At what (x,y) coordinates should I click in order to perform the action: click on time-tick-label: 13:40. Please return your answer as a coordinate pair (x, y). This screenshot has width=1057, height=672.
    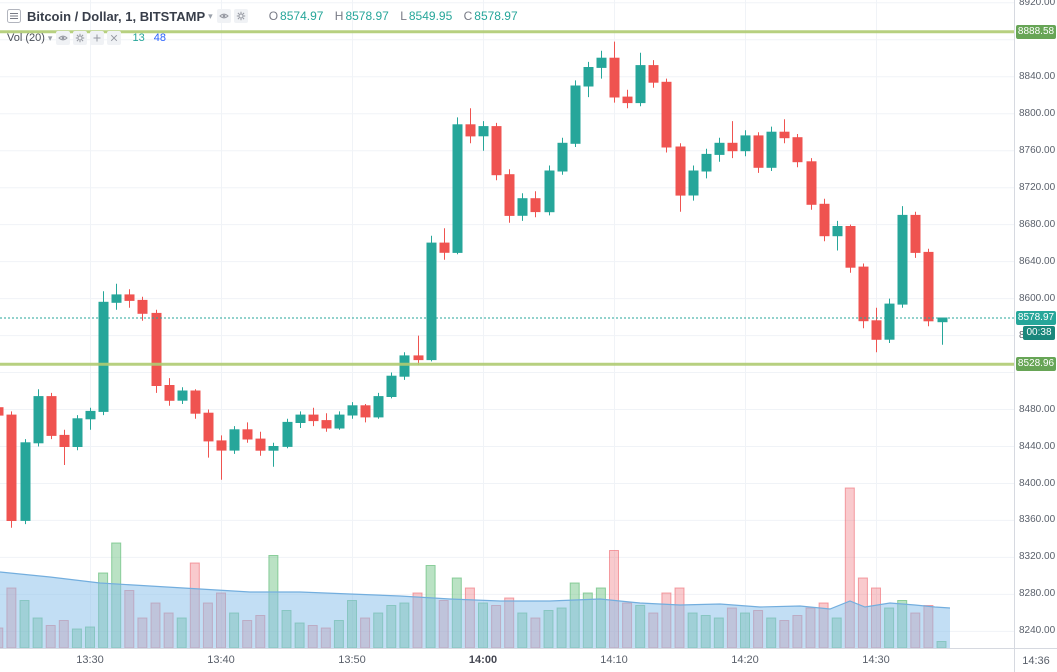
    Looking at the image, I should click on (221, 660).